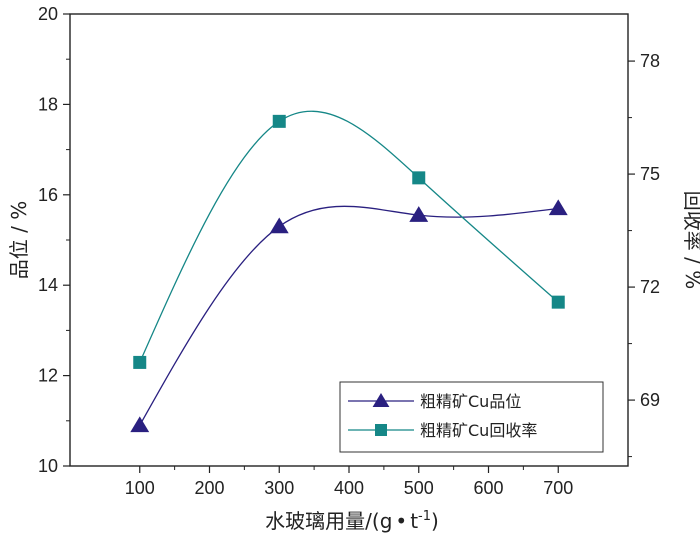  What do you see at coordinates (209, 488) in the screenshot?
I see `x-tick-label: 200` at bounding box center [209, 488].